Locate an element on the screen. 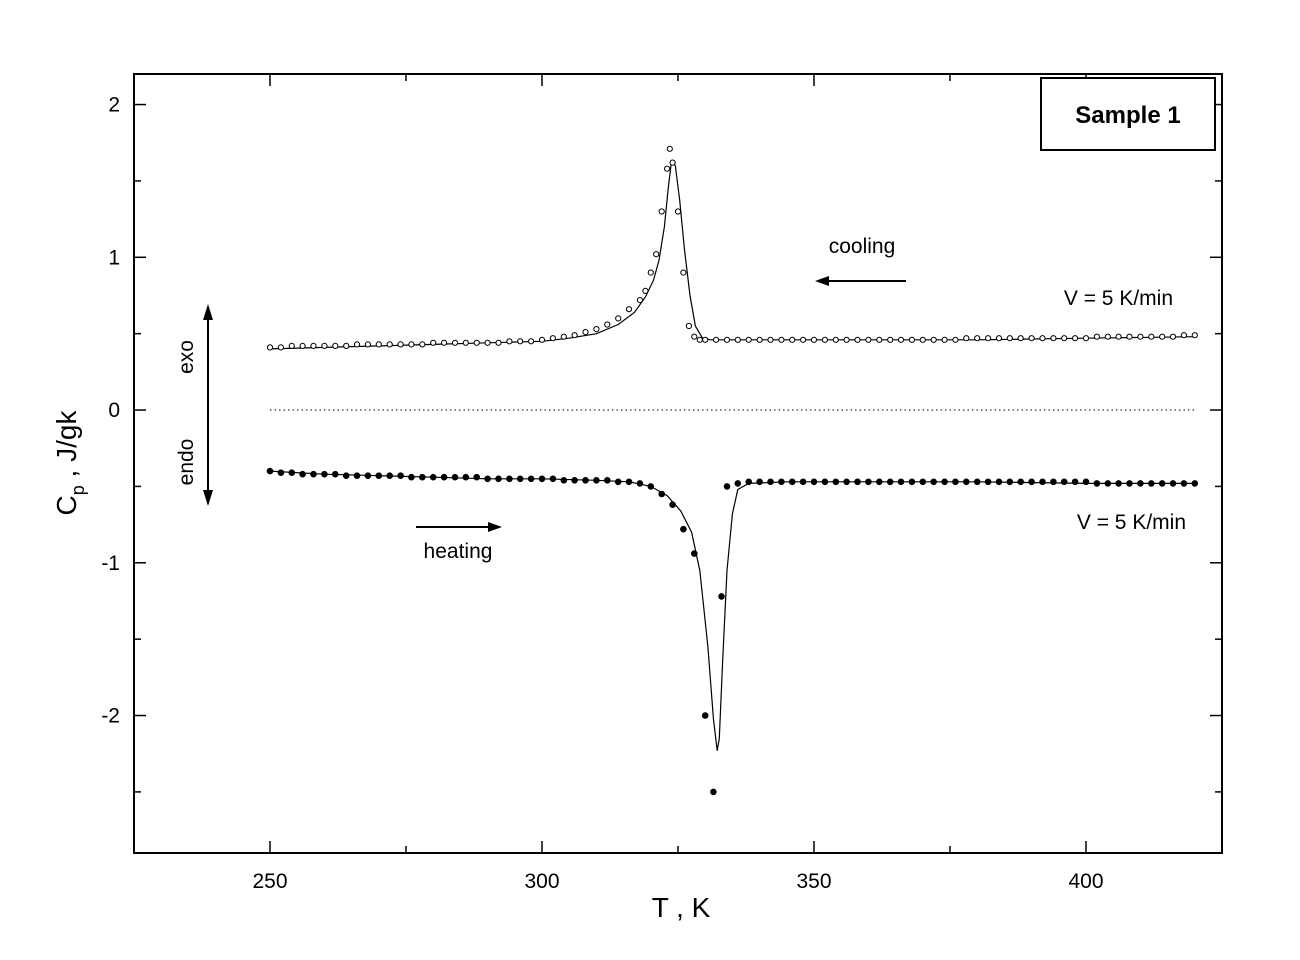  legend-box: Sample 1 is located at coordinates (1128, 114).